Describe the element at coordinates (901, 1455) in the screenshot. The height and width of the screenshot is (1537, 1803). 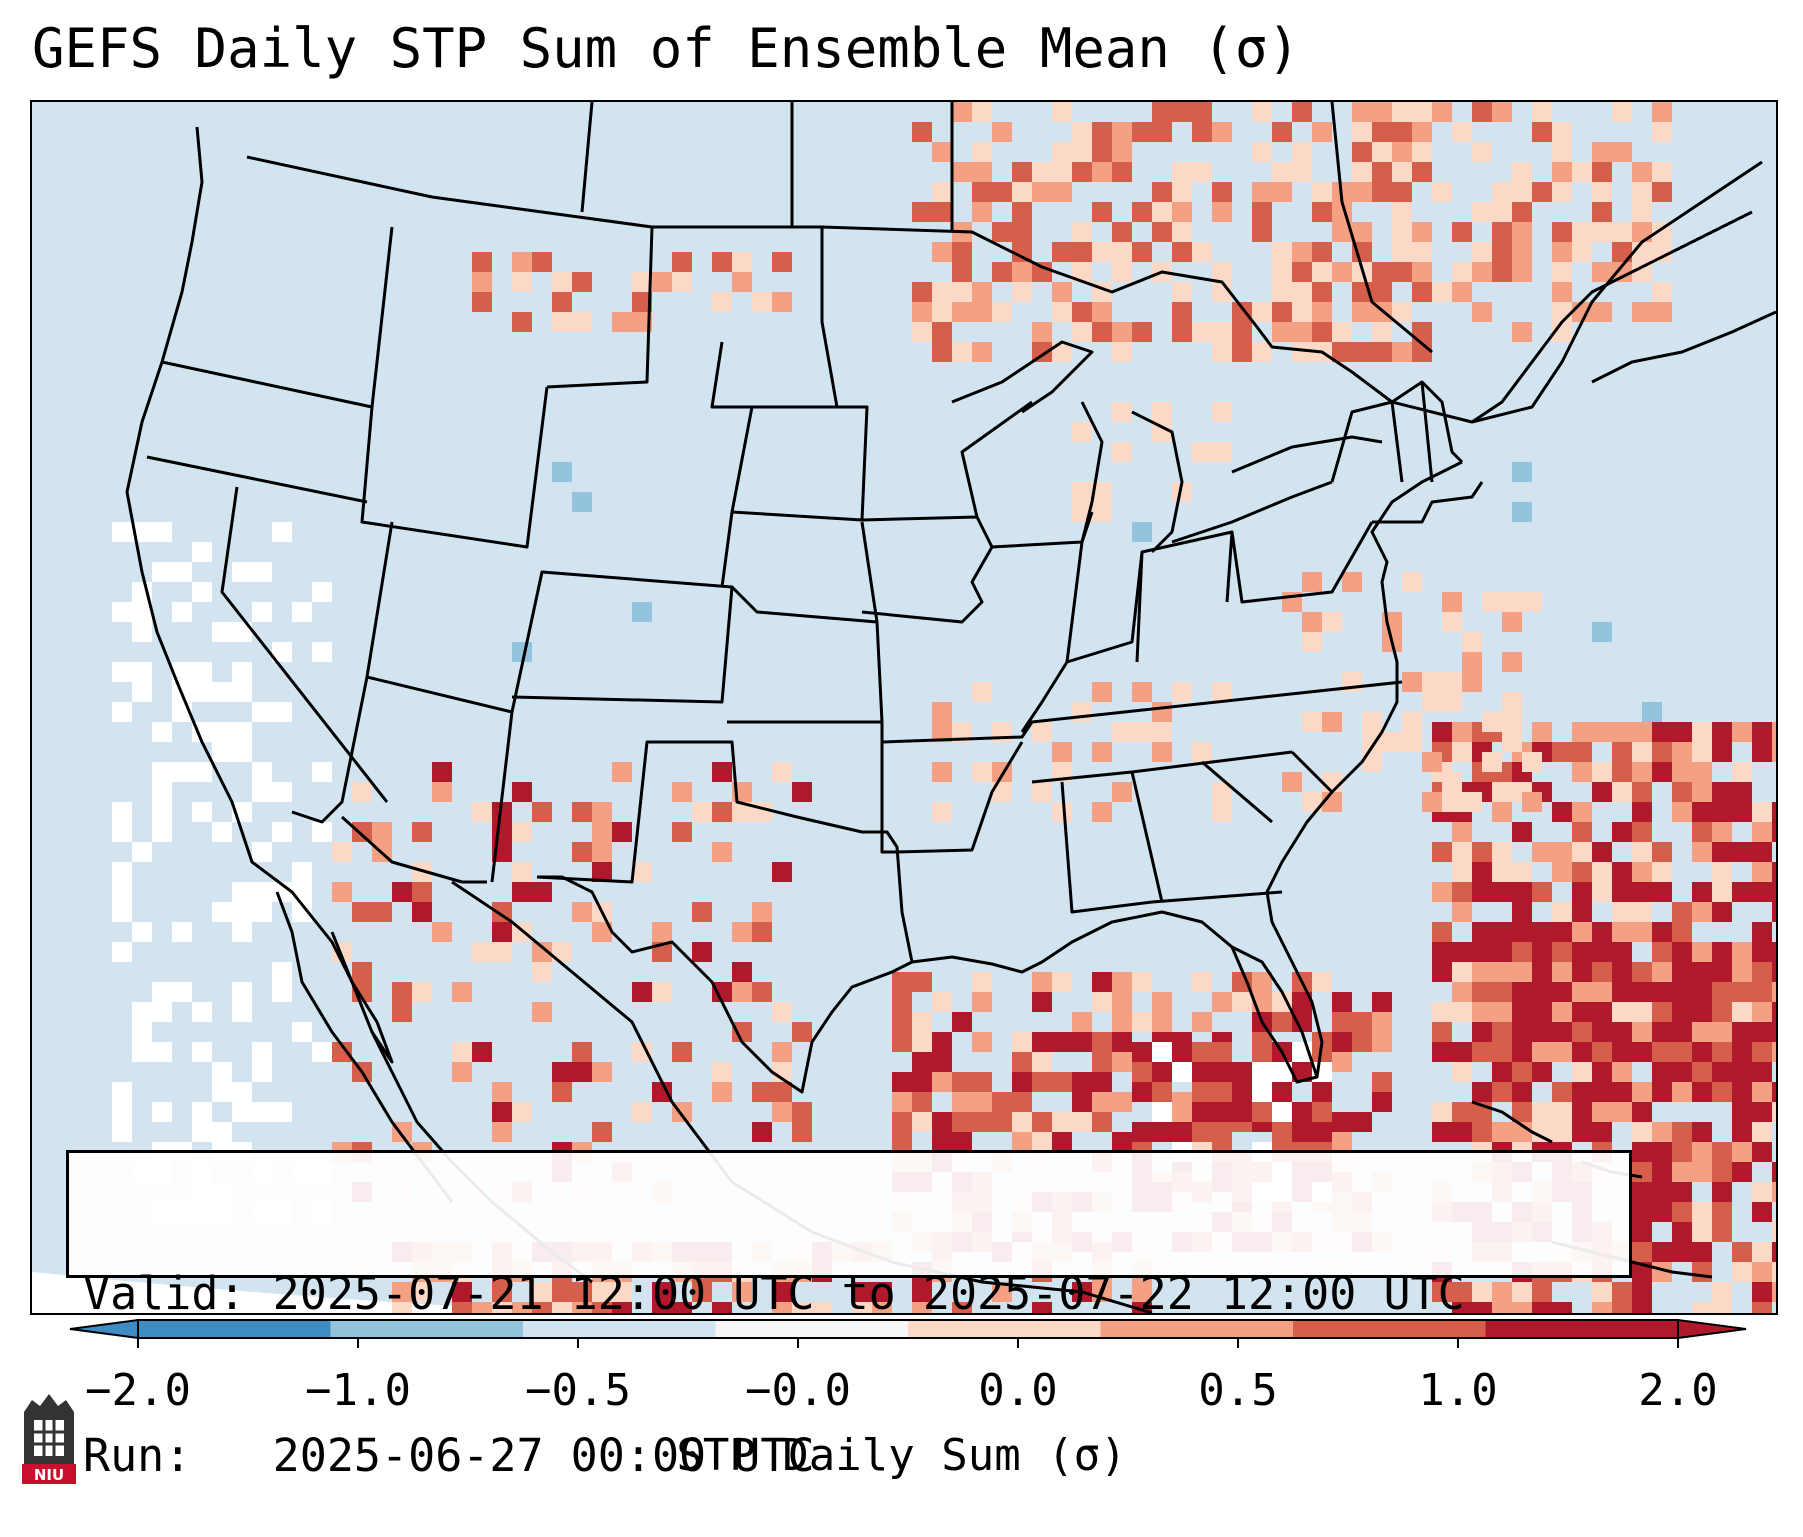
I see `colorbar-label: STP Daily Sum (σ)` at that location.